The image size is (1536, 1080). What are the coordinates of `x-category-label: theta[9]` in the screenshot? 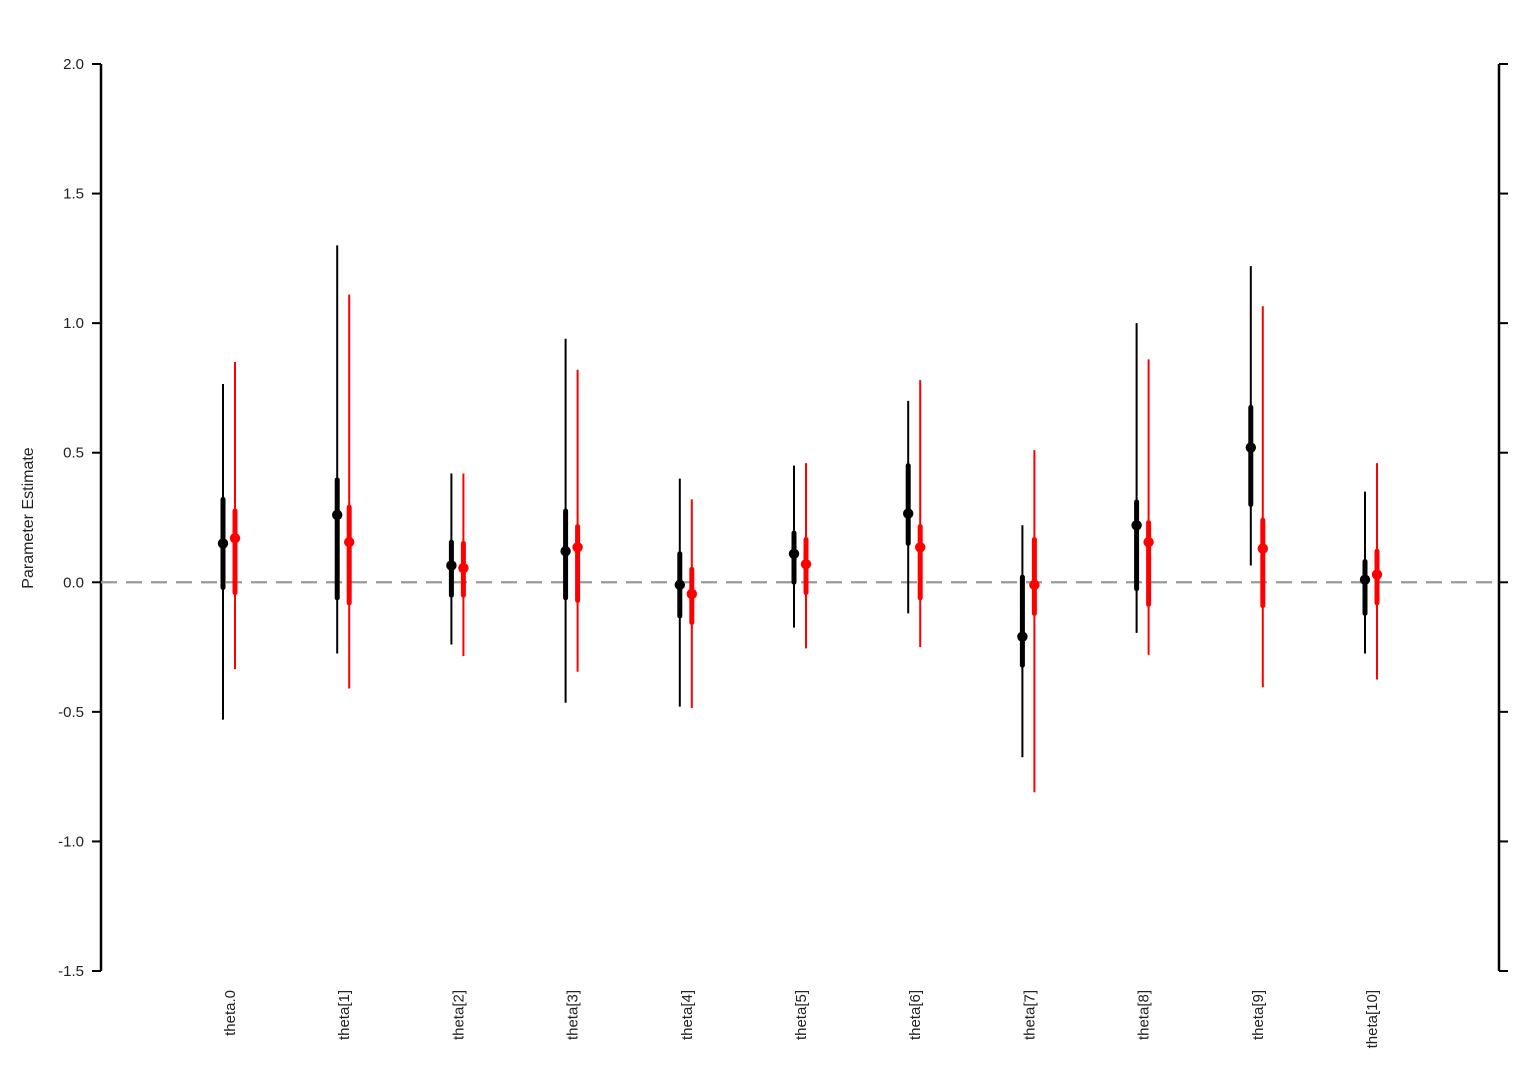 It's located at (1258, 1015).